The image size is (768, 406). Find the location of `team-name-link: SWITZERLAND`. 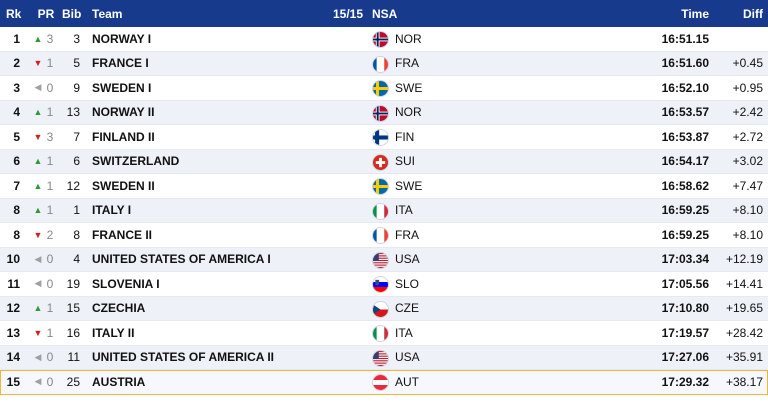

team-name-link: SWITZERLAND is located at coordinates (136, 161).